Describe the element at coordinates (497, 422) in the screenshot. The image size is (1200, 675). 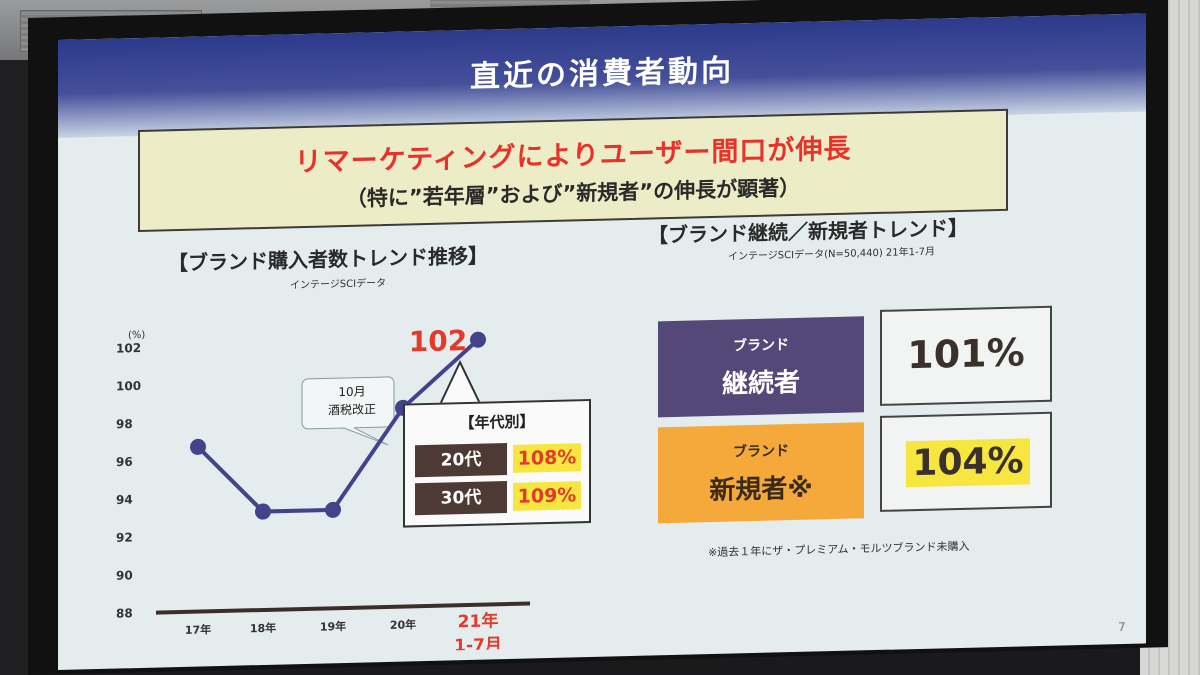
I see `callout-title: 【年代別】` at that location.